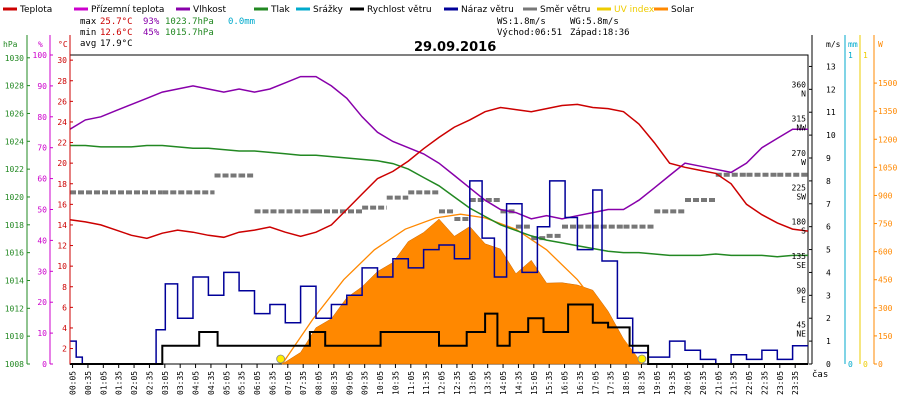 This screenshot has height=400, width=900. What do you see at coordinates (42, 333) in the screenshot?
I see `humidity-tick-label: 10` at bounding box center [42, 333].